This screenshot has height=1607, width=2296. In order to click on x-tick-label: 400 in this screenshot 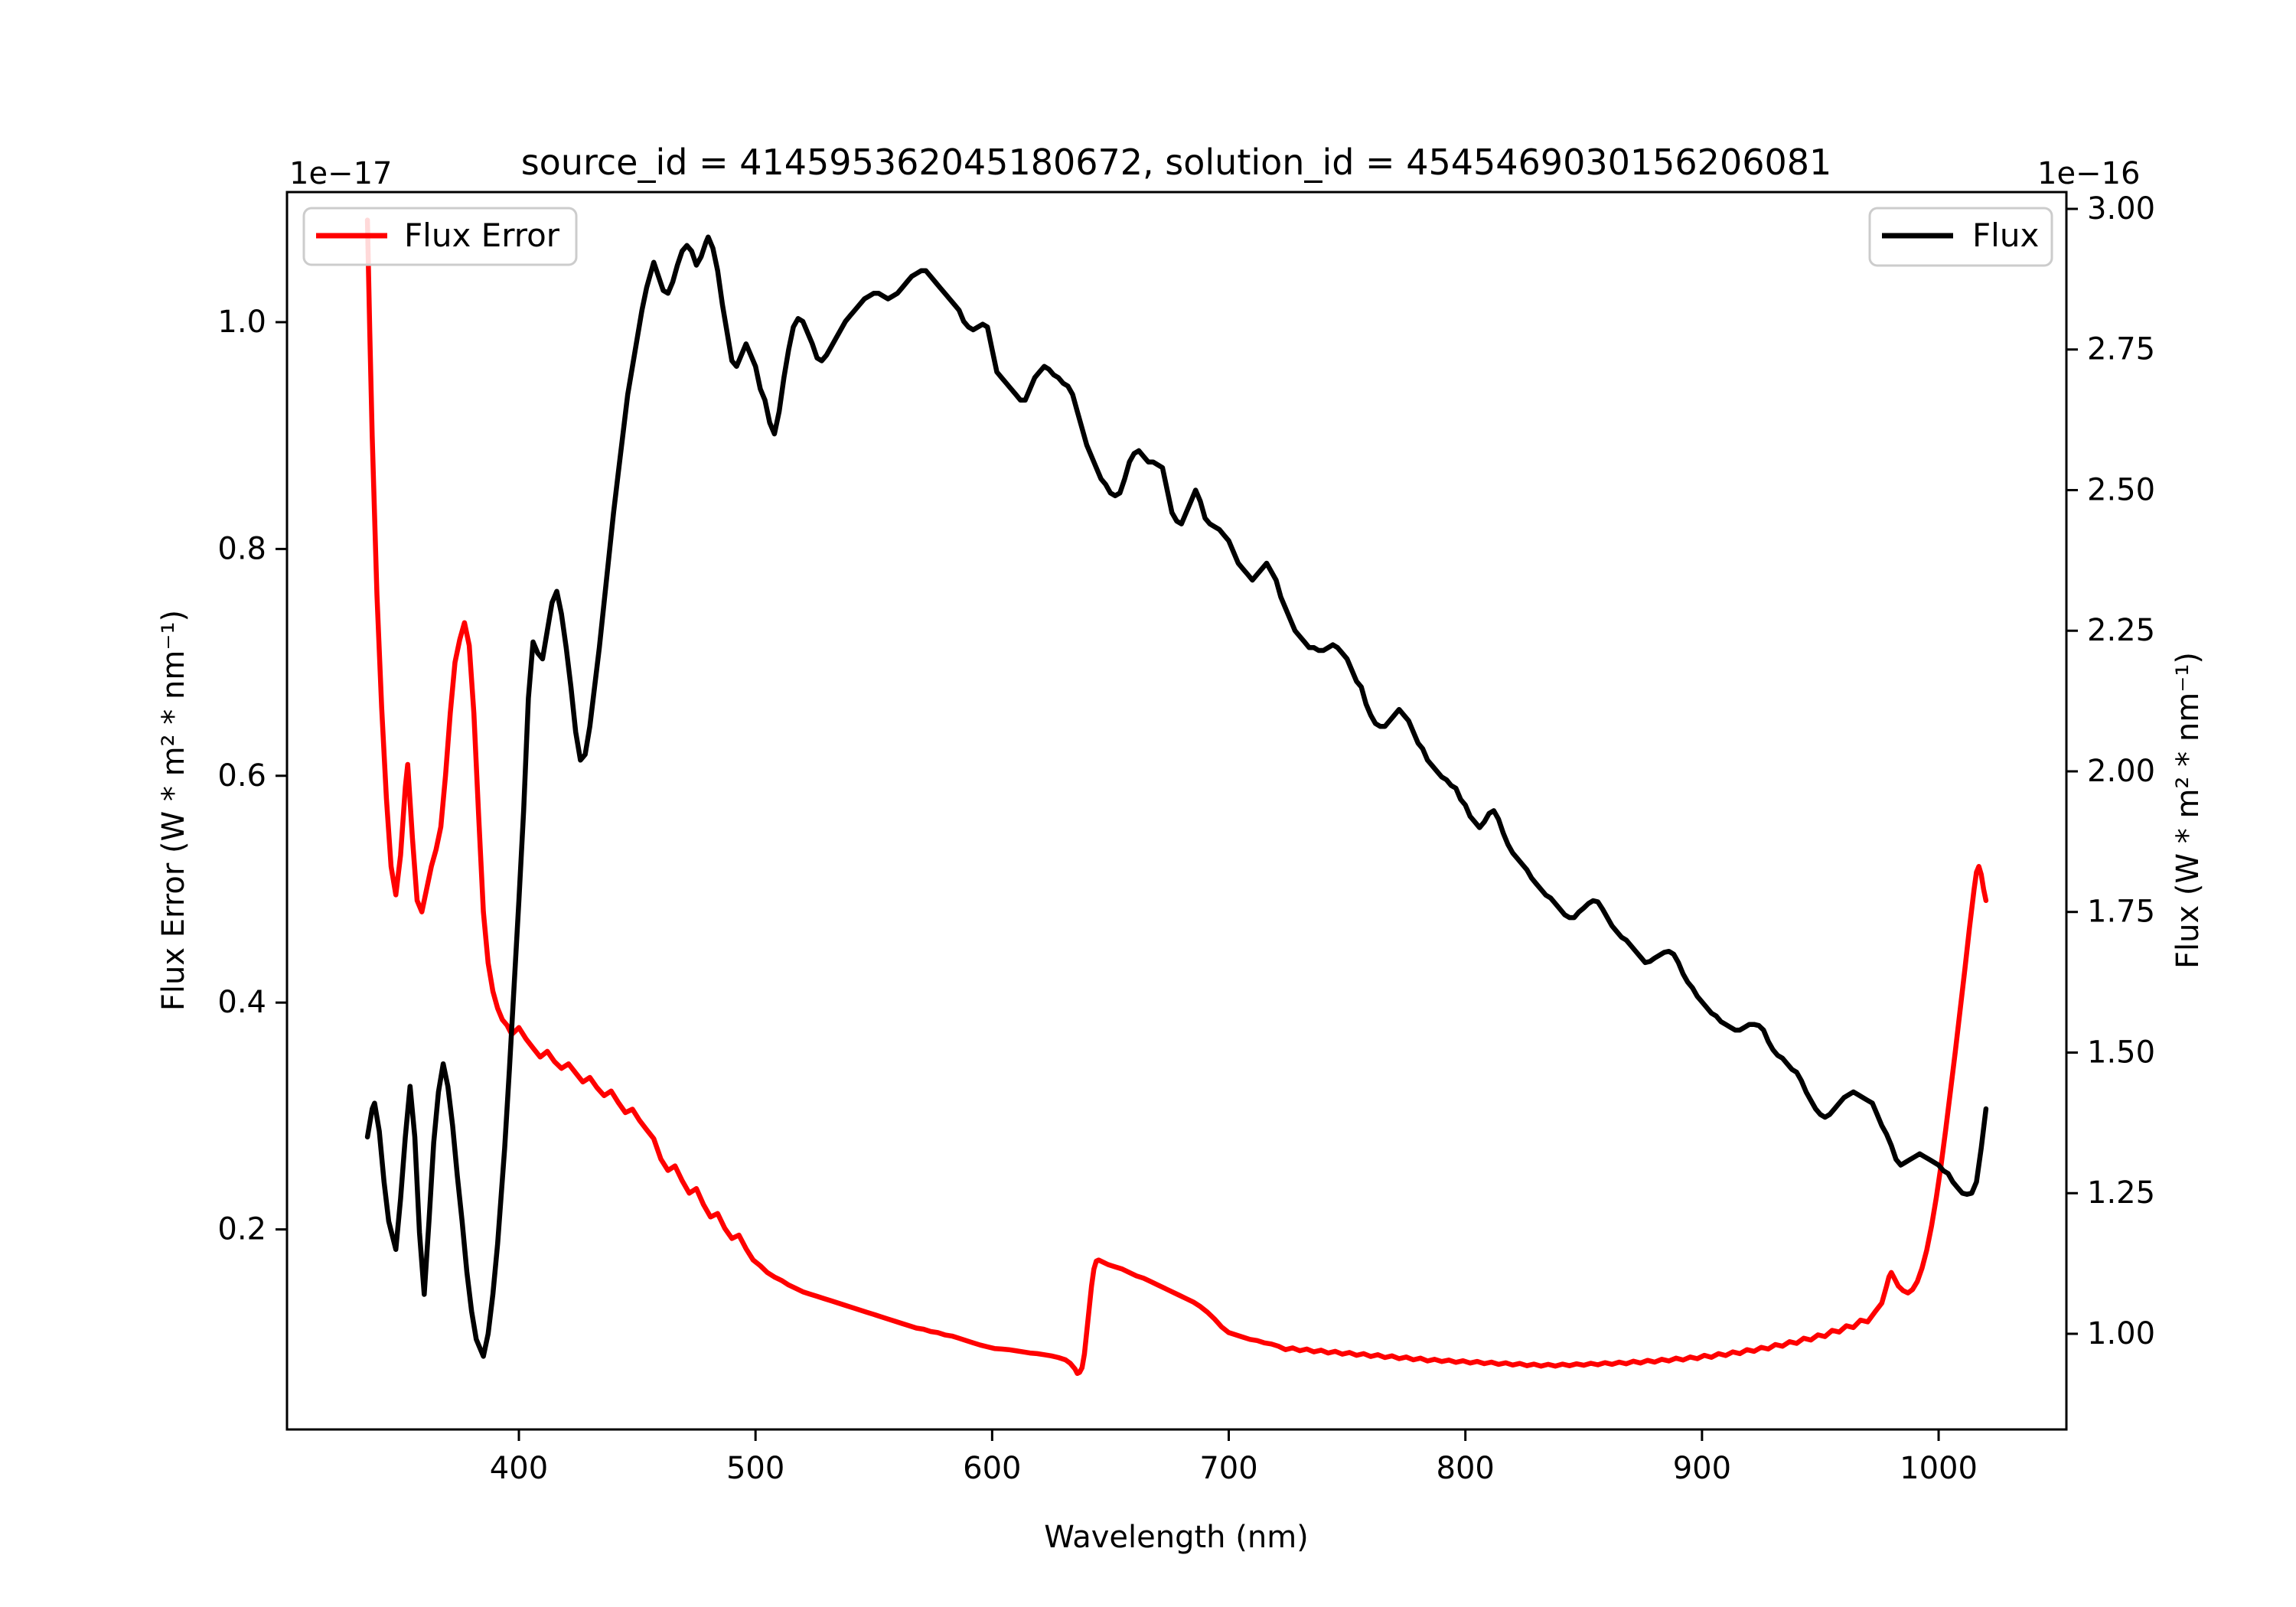, I will do `click(519, 1468)`.